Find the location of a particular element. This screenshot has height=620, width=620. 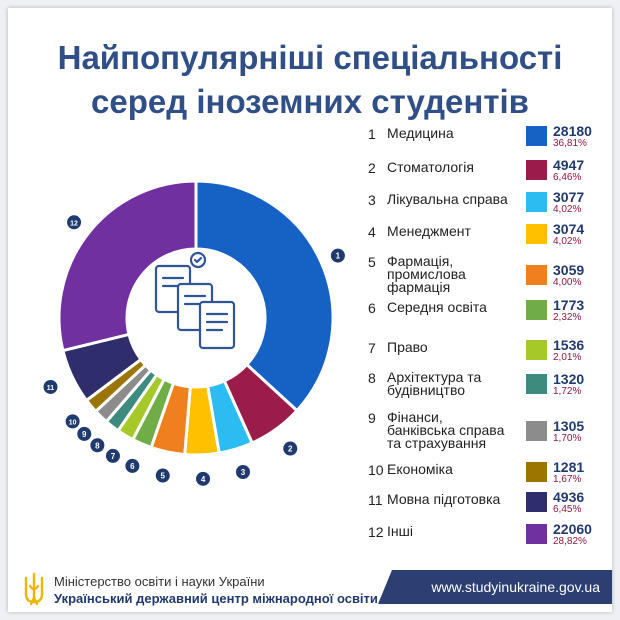

legend-label: Лікувальна справа is located at coordinates (454, 199).